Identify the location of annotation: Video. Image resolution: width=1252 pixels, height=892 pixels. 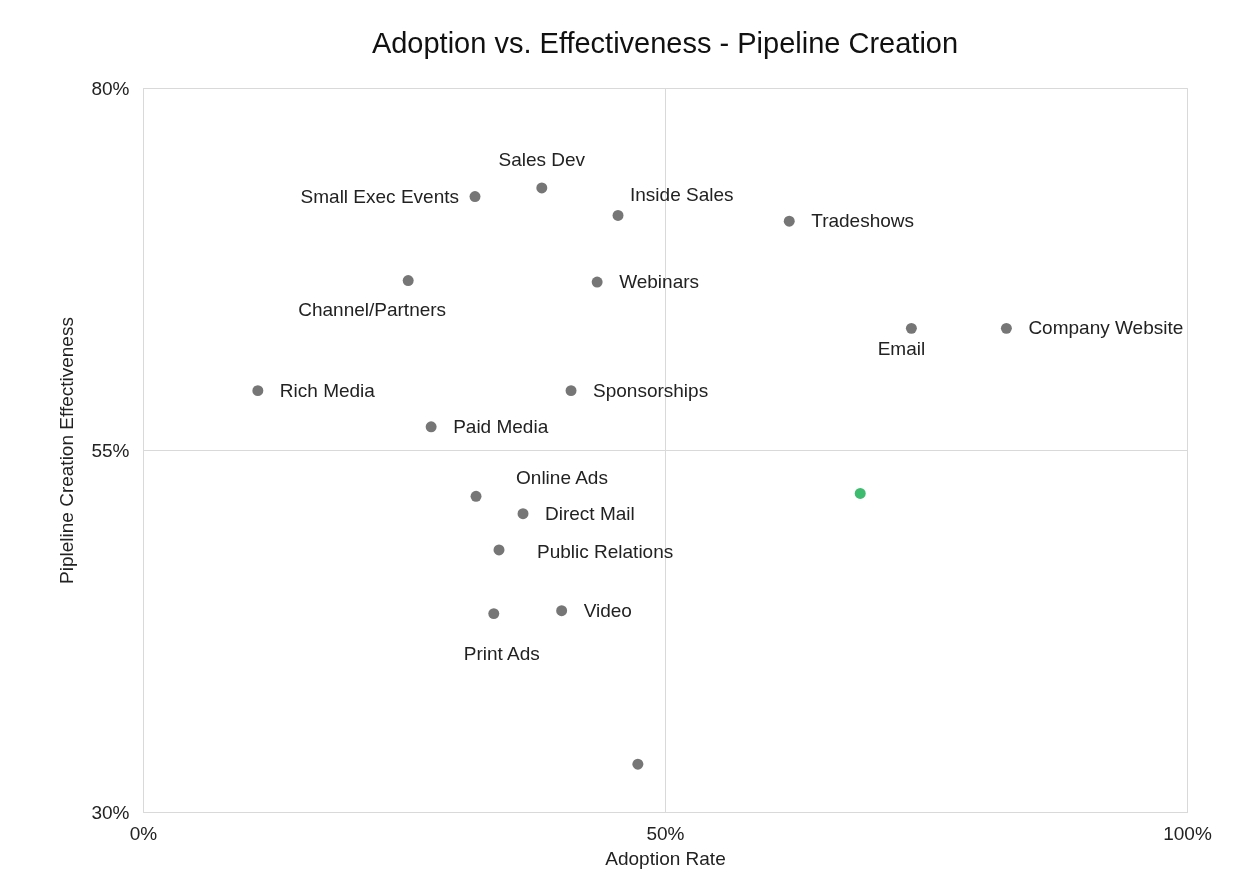
(607, 610).